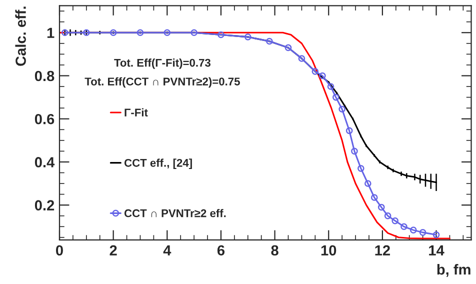  Describe the element at coordinates (136, 112) in the screenshot. I see `legend-label: Γ-Fit` at that location.